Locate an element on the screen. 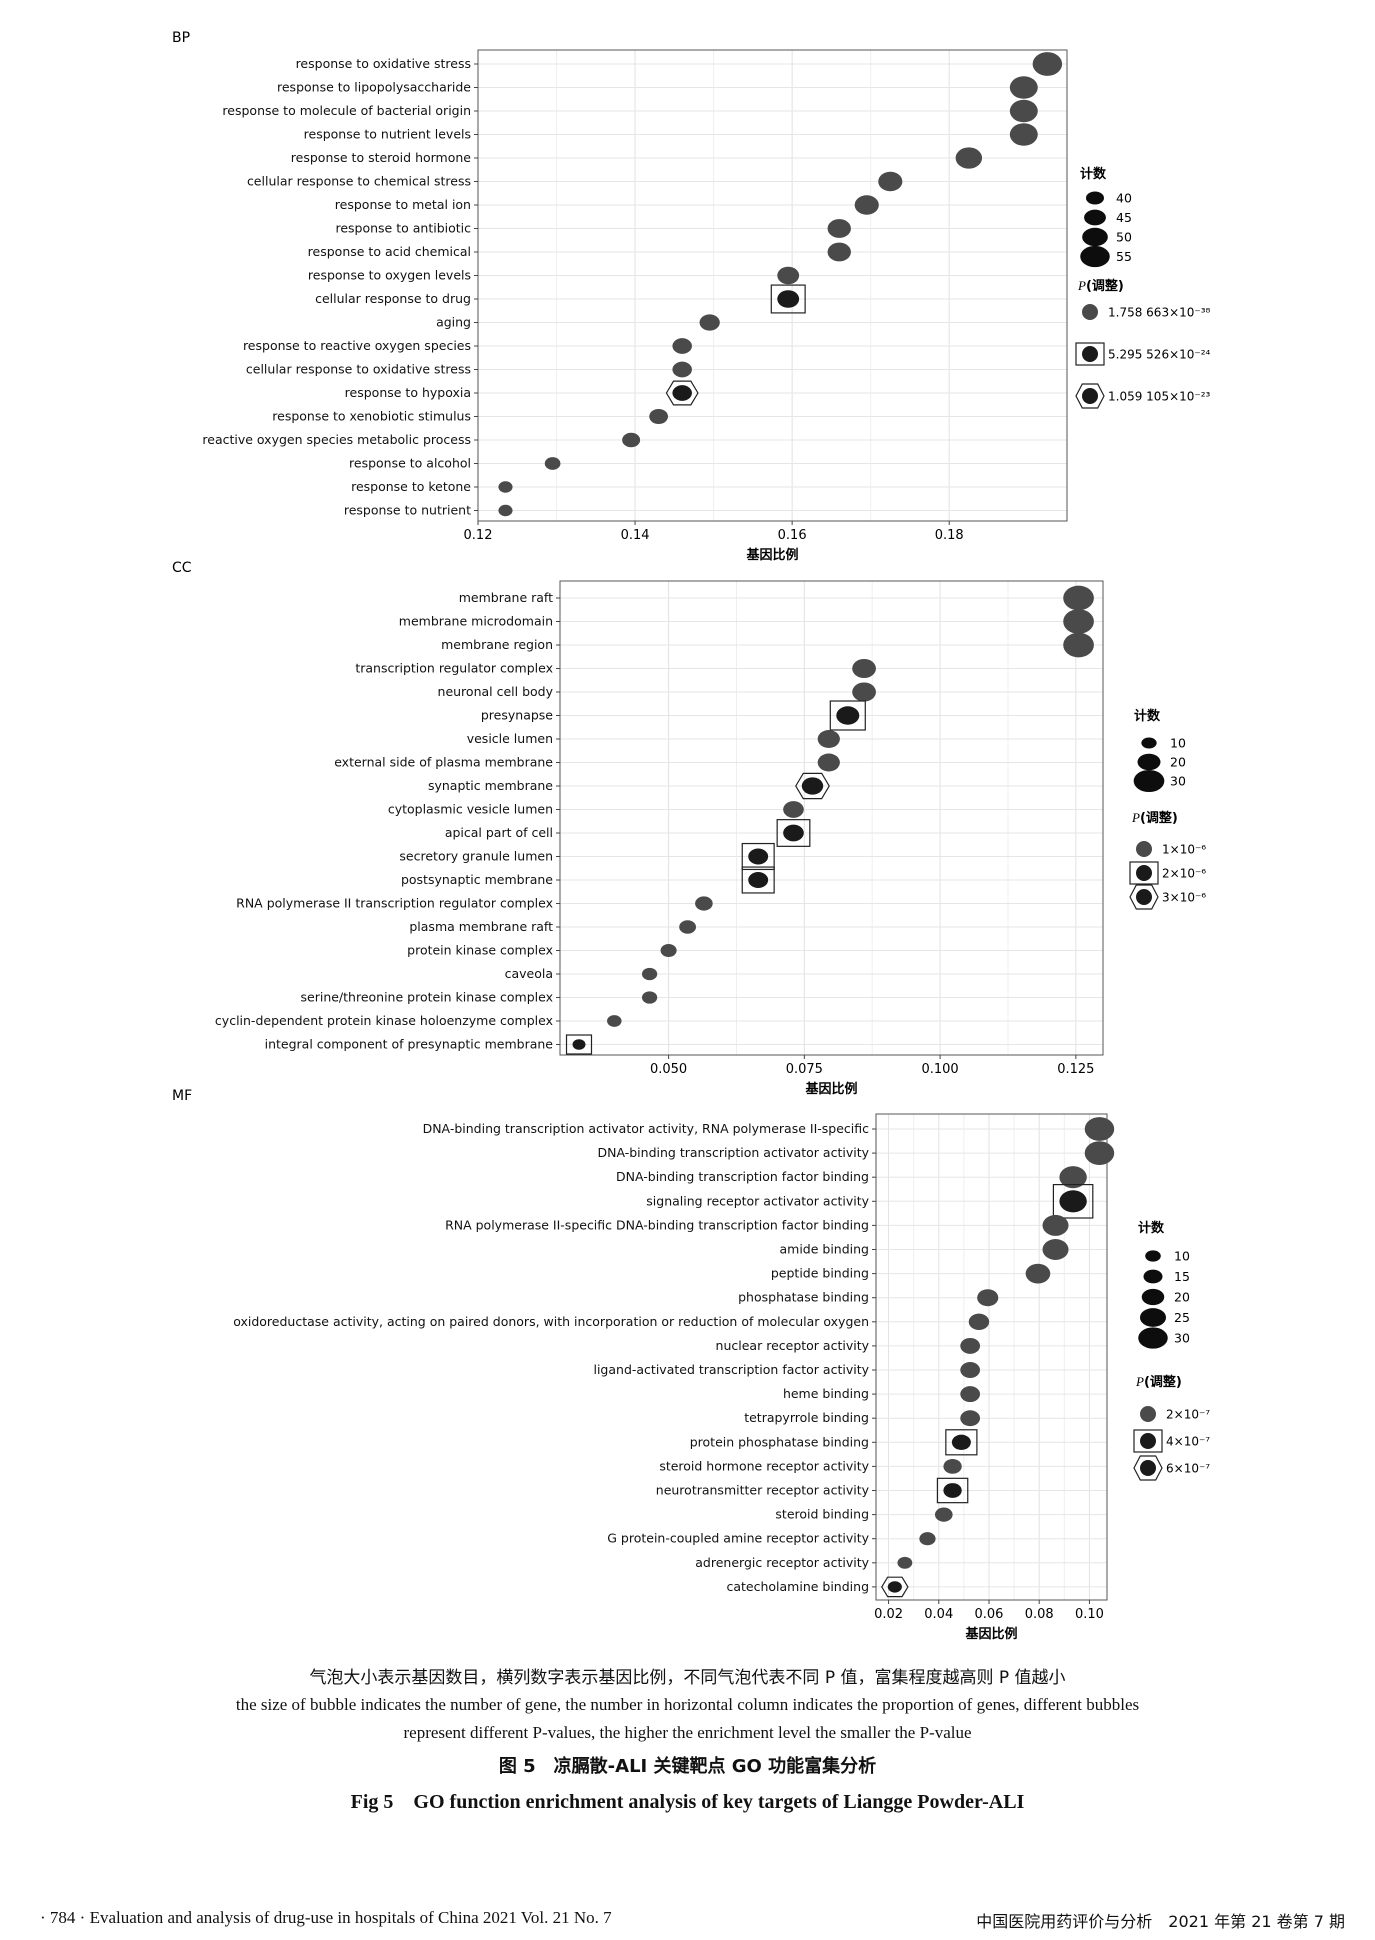  x-tick-label: 0.04 is located at coordinates (938, 1614).